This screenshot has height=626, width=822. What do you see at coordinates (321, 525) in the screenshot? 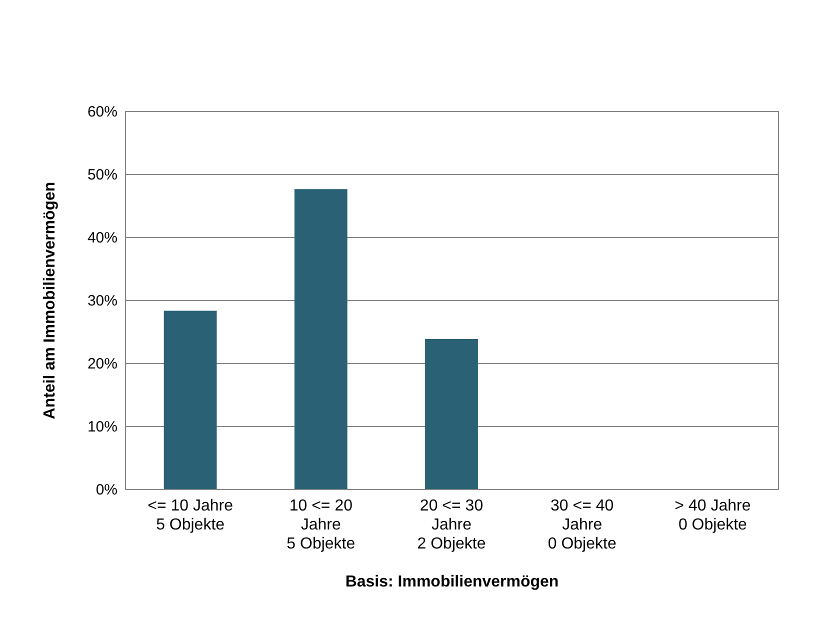
I see `x-tick-label: 10 <= 20 Jahre 5 Objekte` at bounding box center [321, 525].